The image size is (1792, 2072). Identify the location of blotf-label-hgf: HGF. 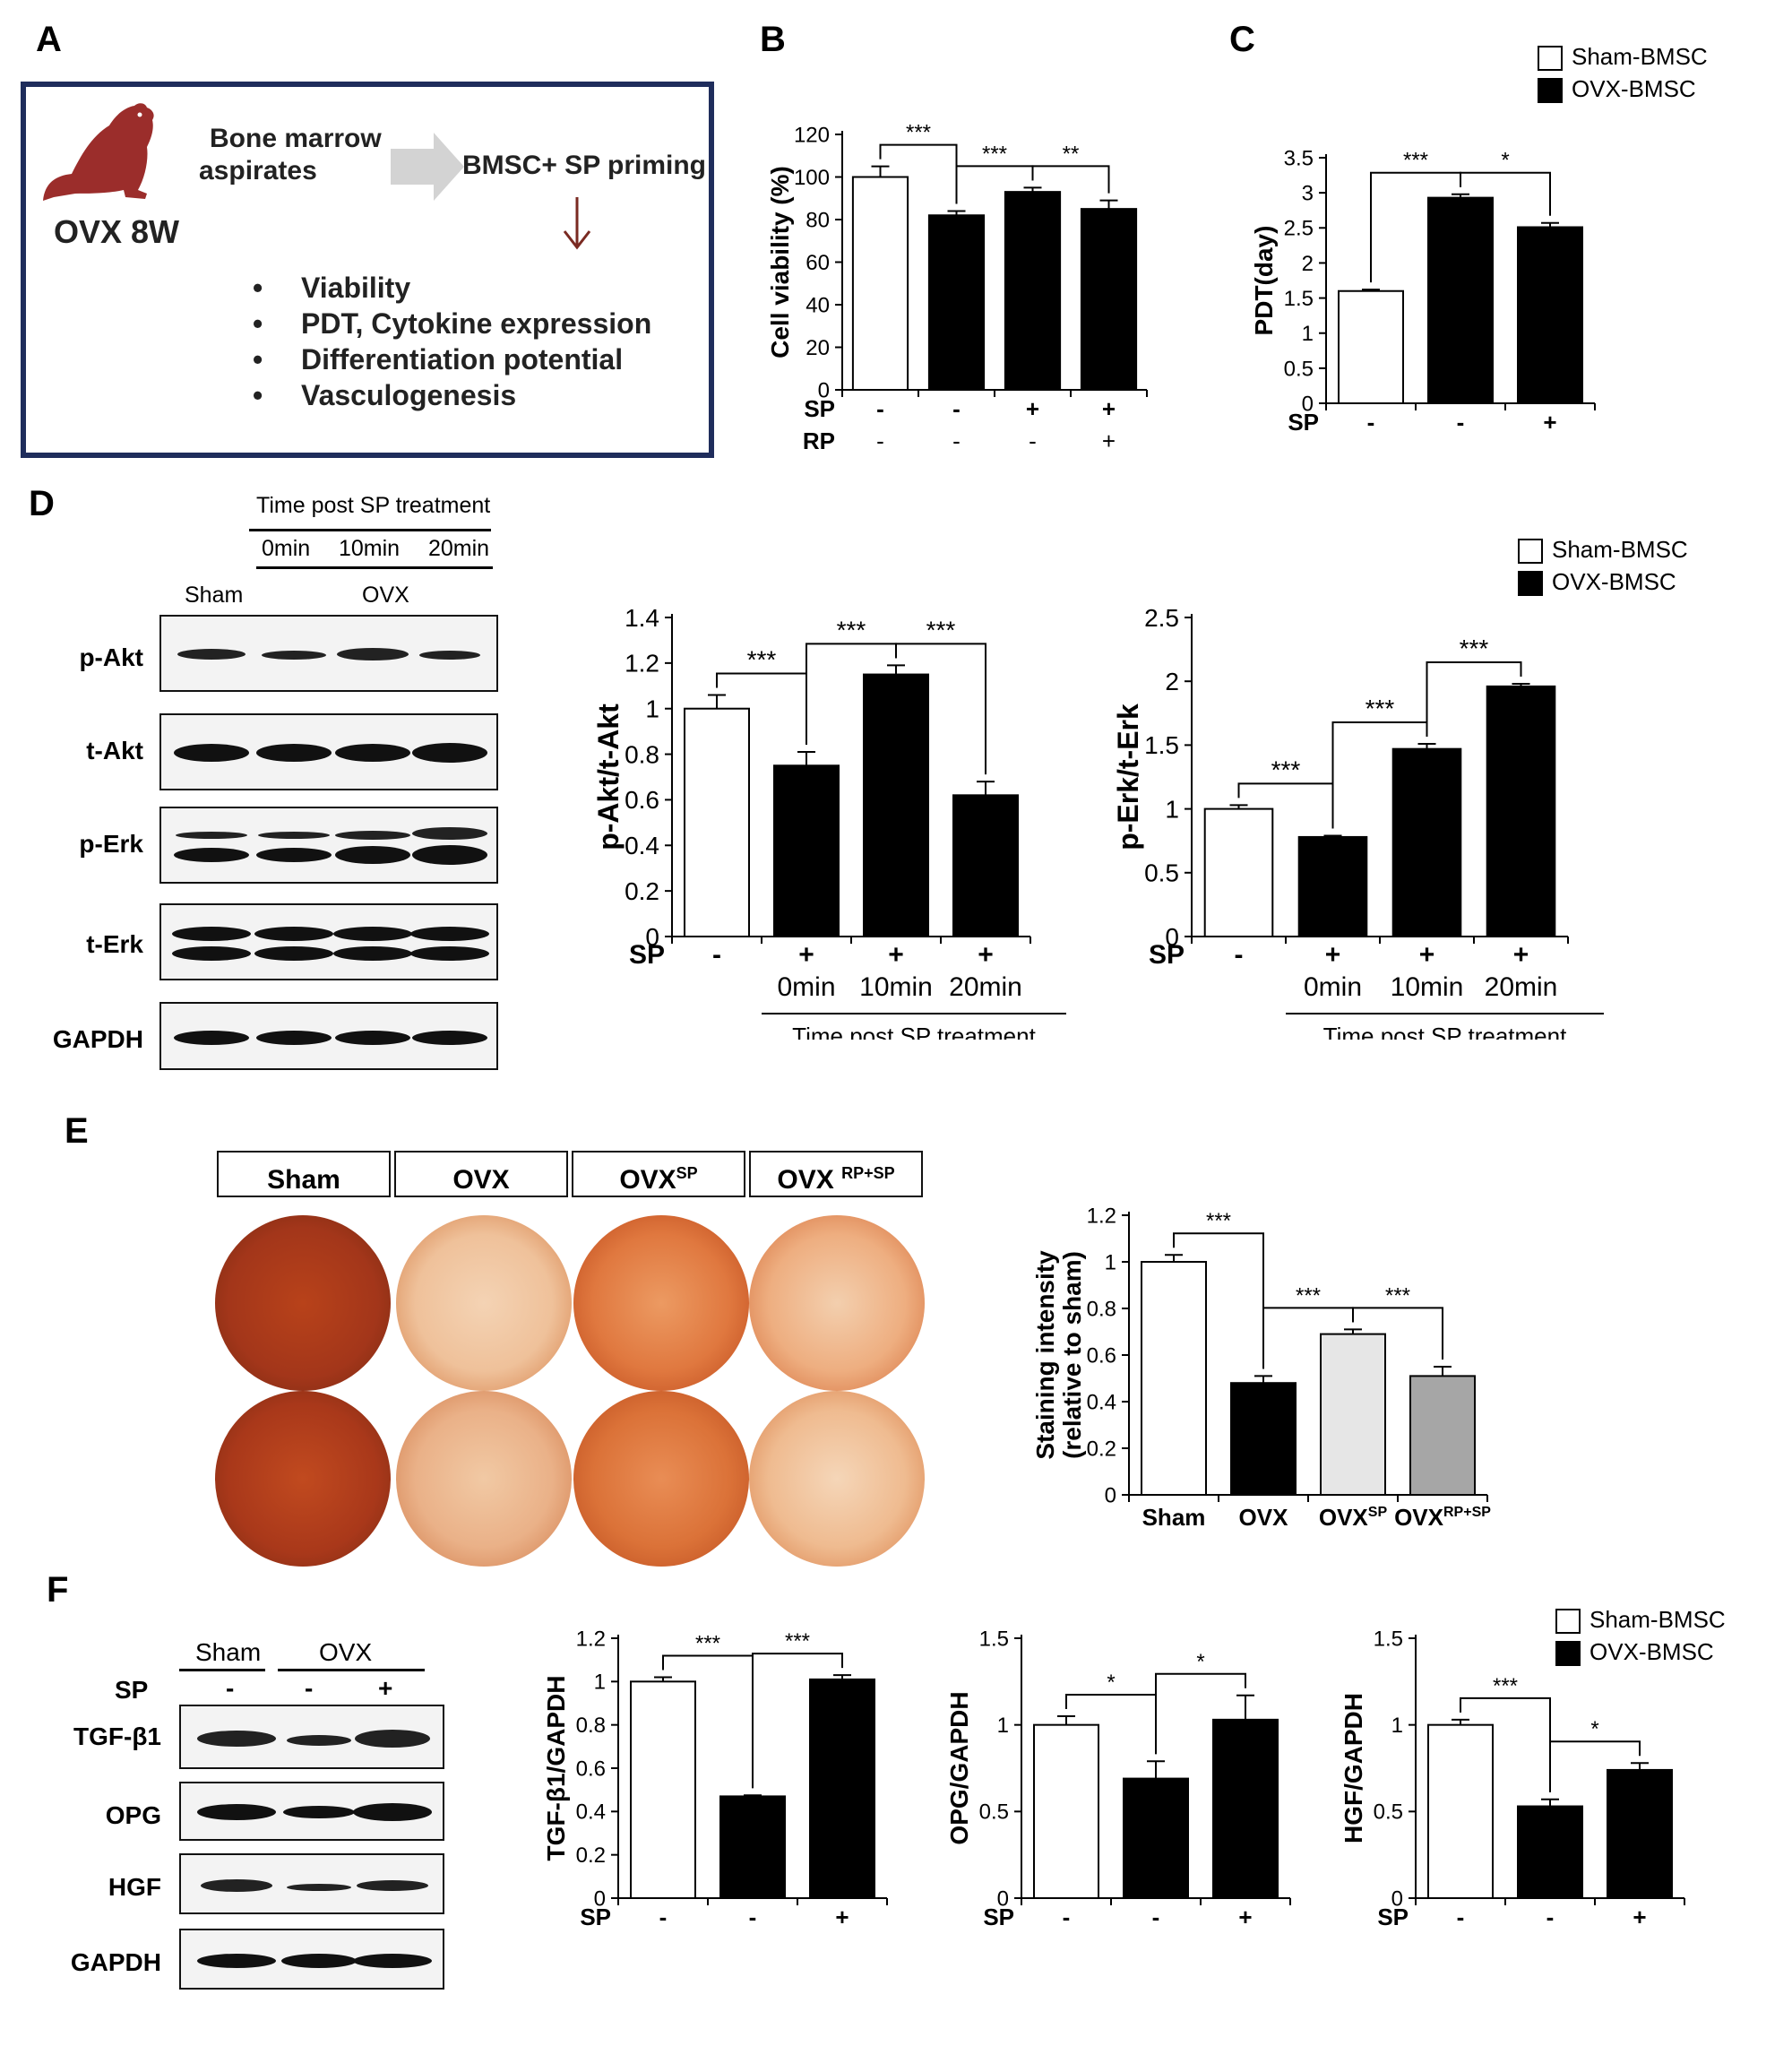
(134, 1887).